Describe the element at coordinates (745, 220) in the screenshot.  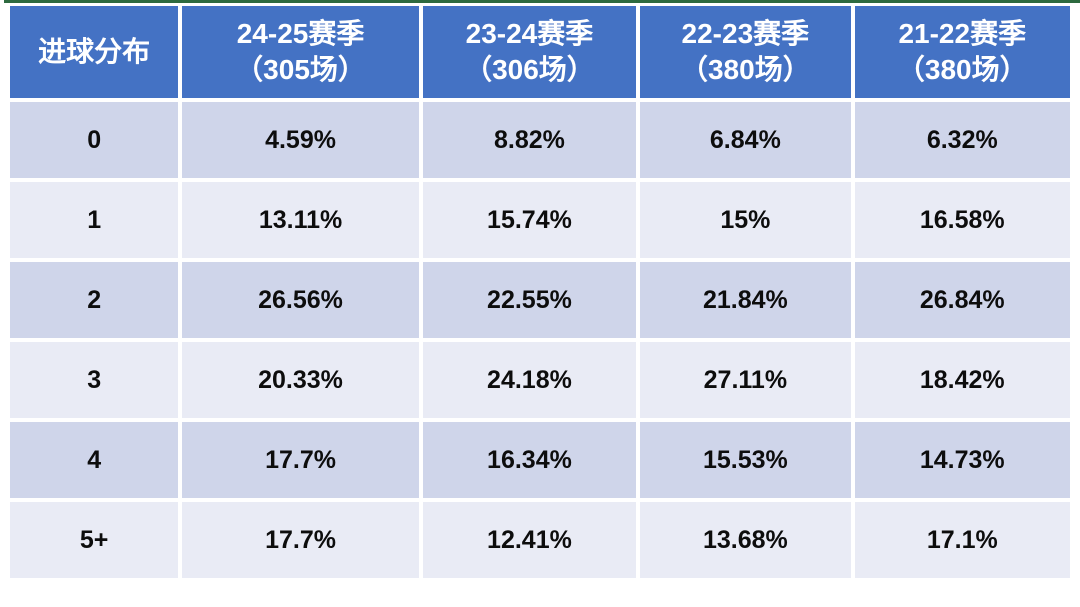
I see `cell-value: 15%` at that location.